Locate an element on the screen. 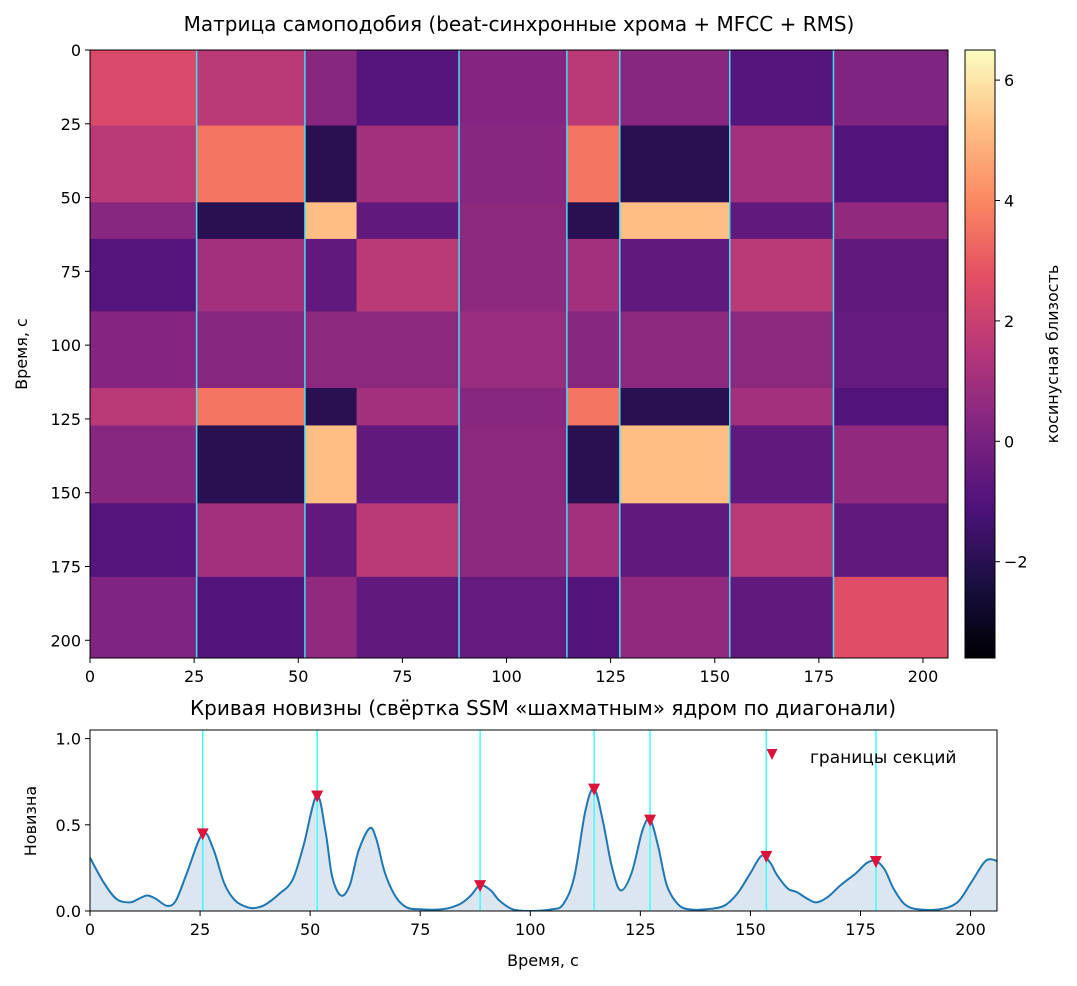  y-tick-label: 100 is located at coordinates (65, 345).